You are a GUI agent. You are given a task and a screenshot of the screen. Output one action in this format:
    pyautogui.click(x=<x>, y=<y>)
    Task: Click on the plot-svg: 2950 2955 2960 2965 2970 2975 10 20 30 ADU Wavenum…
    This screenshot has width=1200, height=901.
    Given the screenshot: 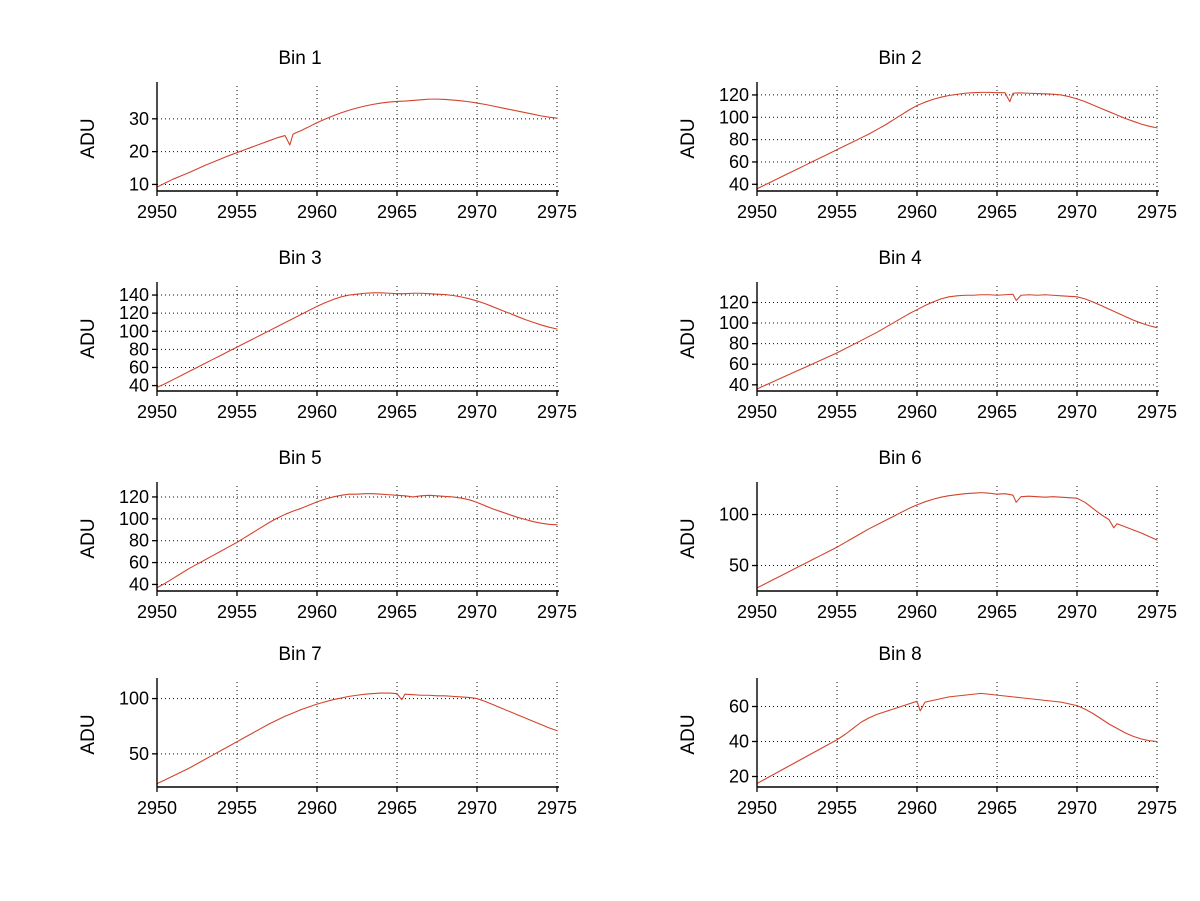 What is the action you would take?
    pyautogui.click(x=327, y=159)
    